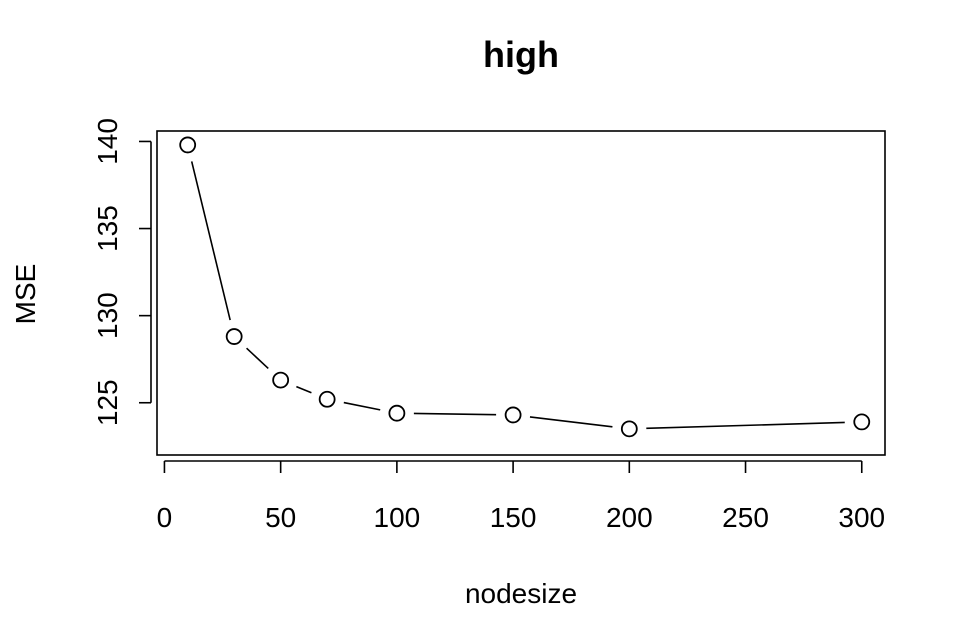 The height and width of the screenshot is (636, 954). Describe the element at coordinates (521, 593) in the screenshot. I see `x-axis-label: nodesize` at that location.